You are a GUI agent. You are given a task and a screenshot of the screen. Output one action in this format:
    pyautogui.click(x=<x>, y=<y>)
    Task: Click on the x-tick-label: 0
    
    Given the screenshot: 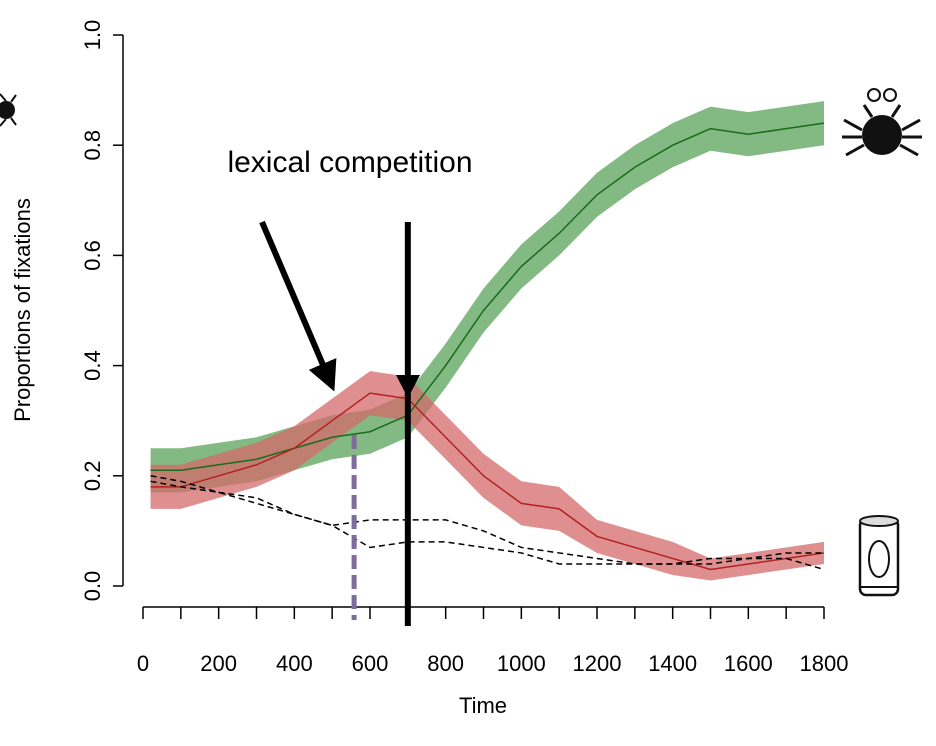 What is the action you would take?
    pyautogui.click(x=143, y=663)
    